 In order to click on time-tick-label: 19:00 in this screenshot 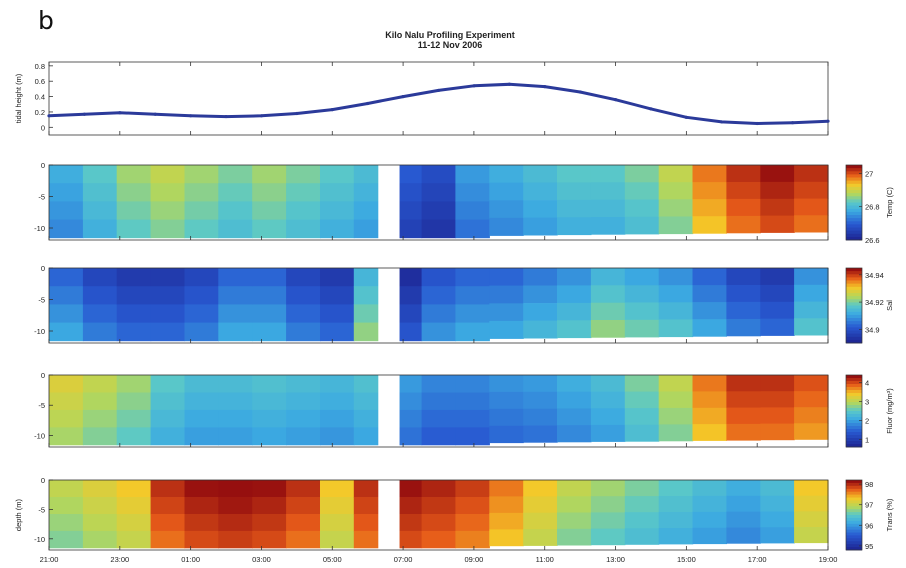, I will do `click(828, 559)`.